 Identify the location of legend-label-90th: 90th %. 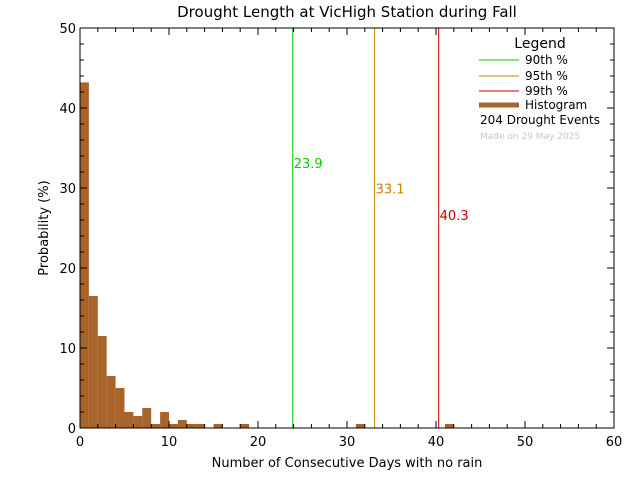
(546, 60).